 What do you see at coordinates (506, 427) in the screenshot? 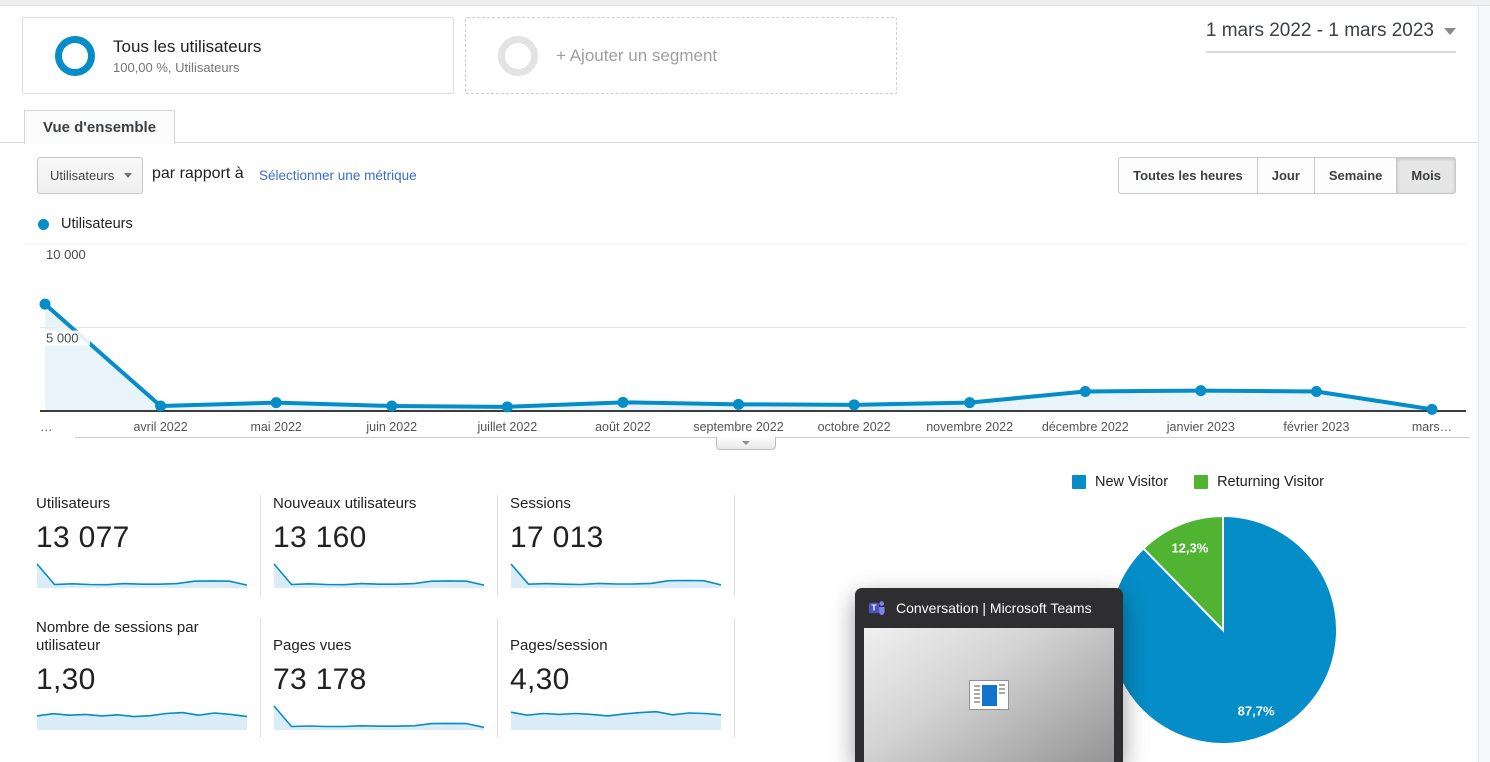
I see `svg-text: juillet 2022` at bounding box center [506, 427].